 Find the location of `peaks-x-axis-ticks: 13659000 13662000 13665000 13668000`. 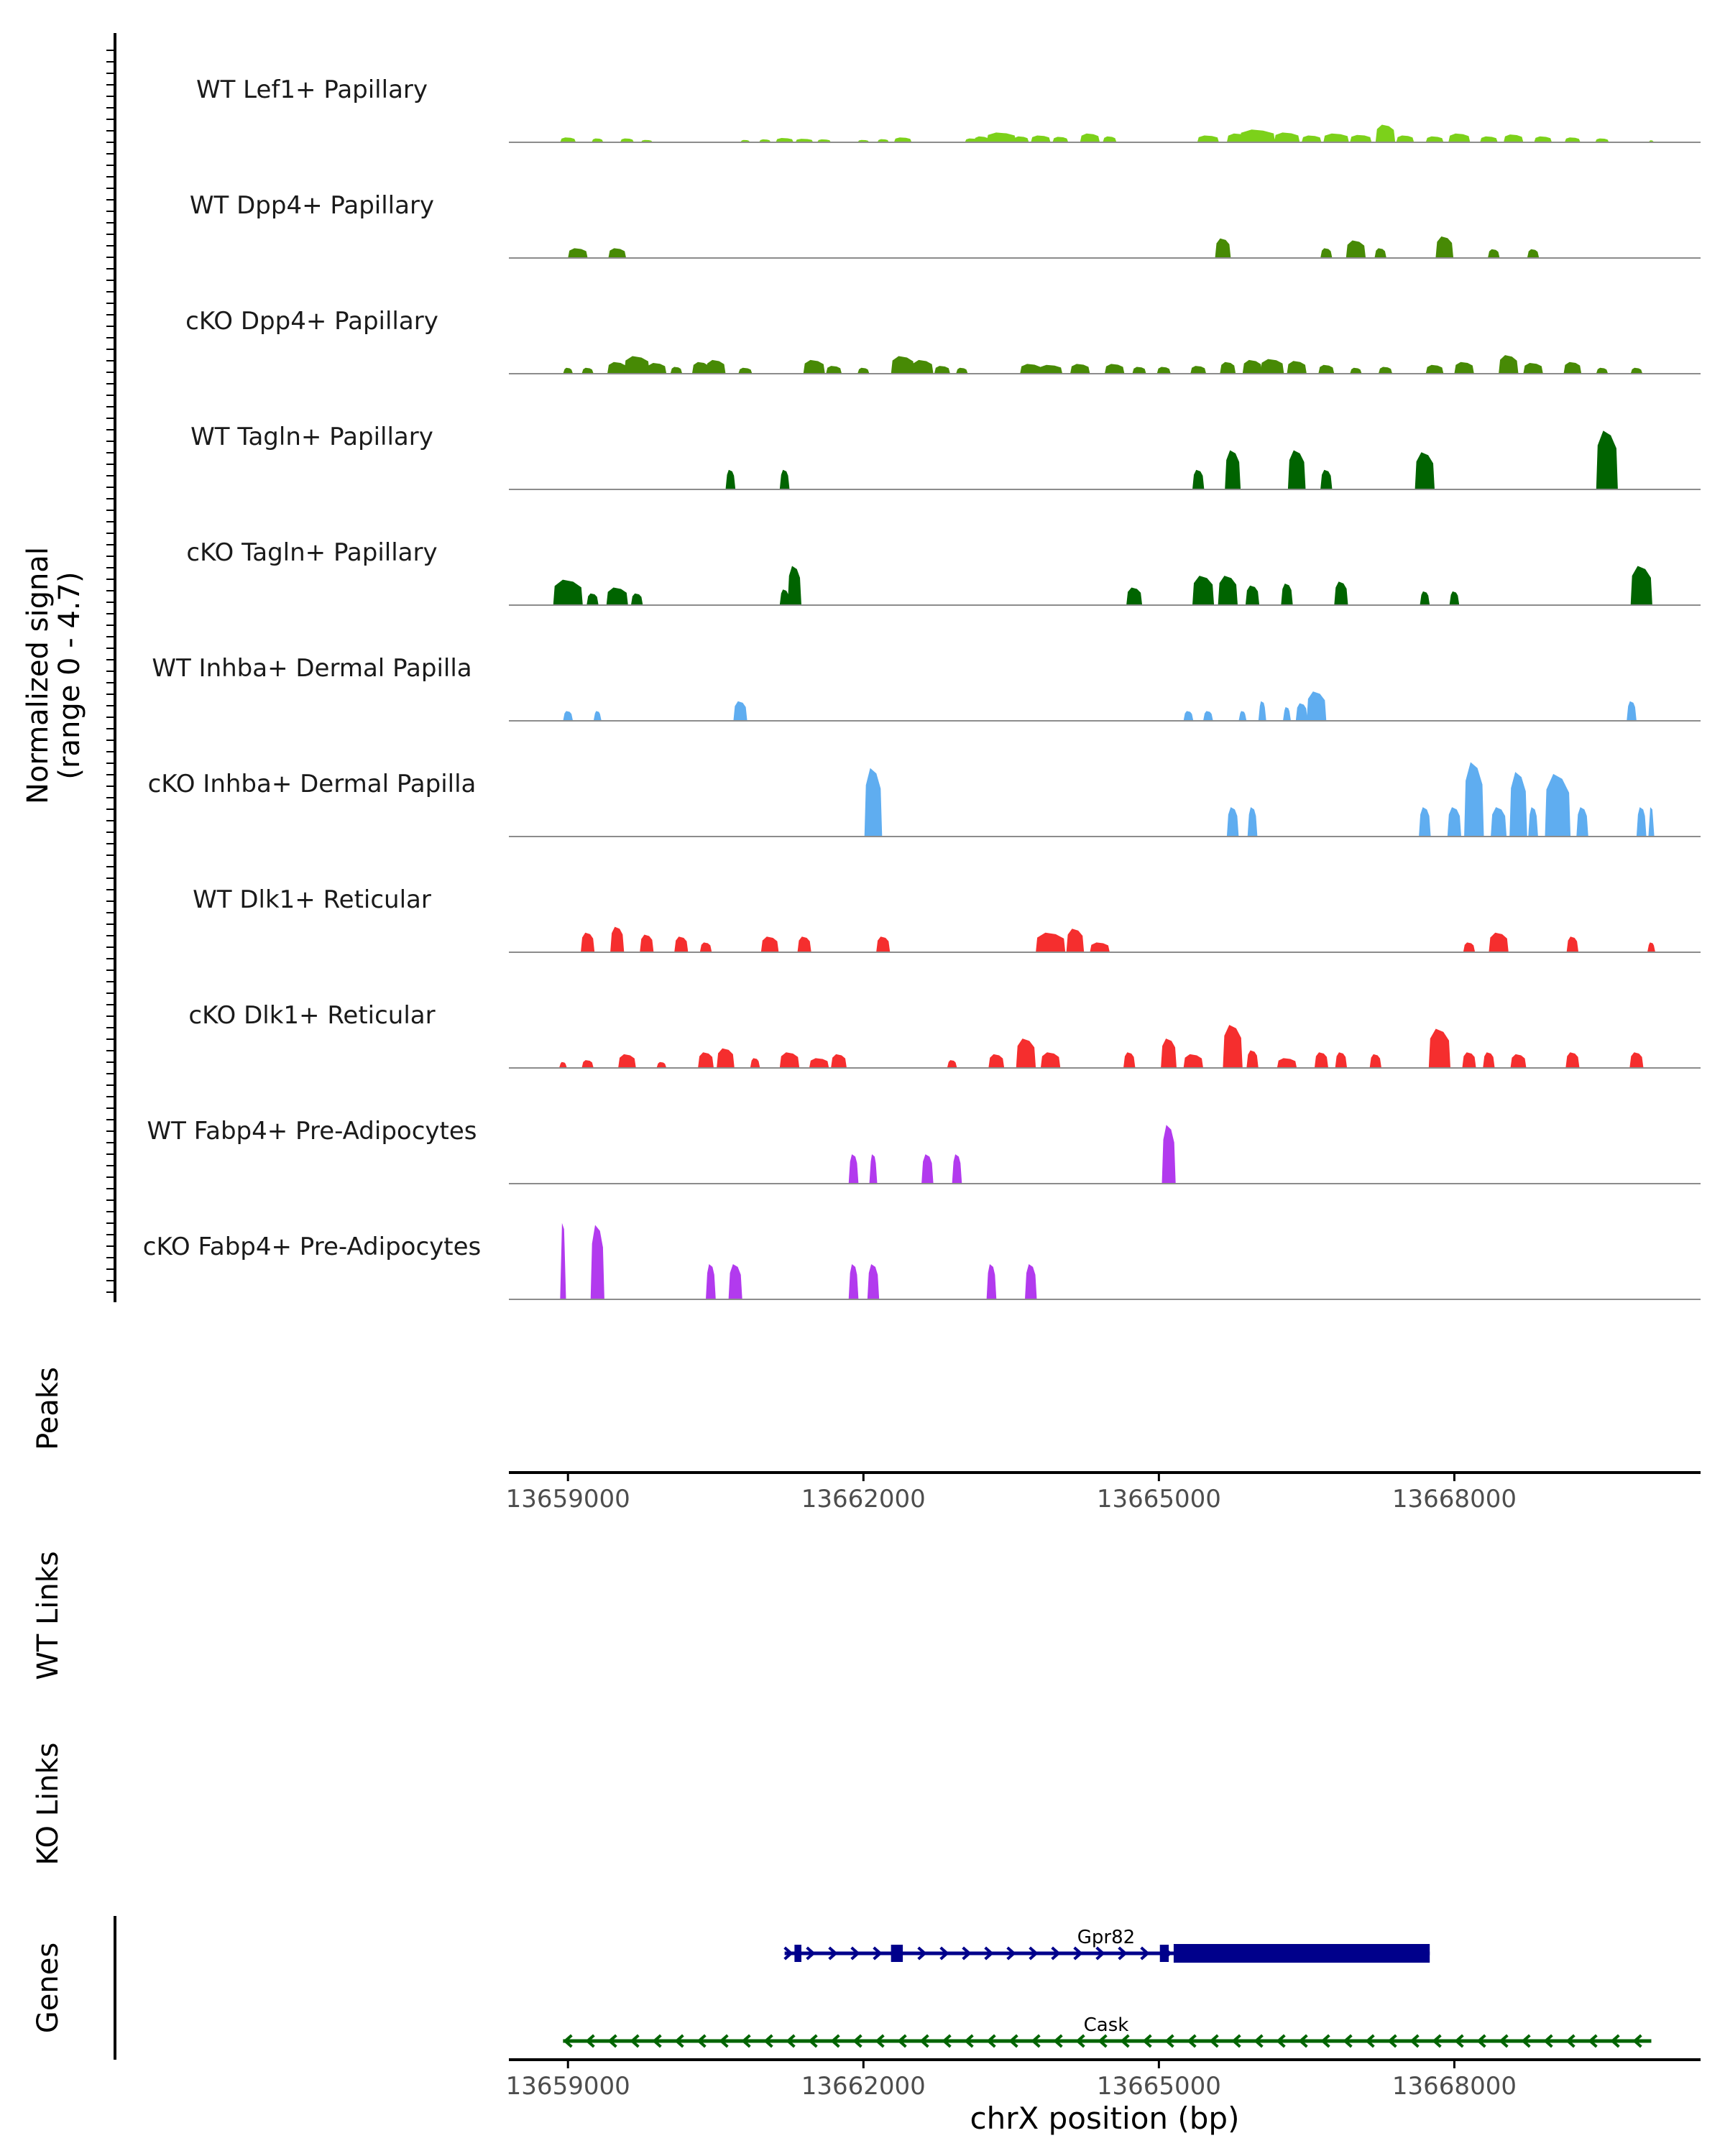

peaks-x-axis-ticks: 13659000 13662000 13665000 13668000 is located at coordinates (1011, 1493).